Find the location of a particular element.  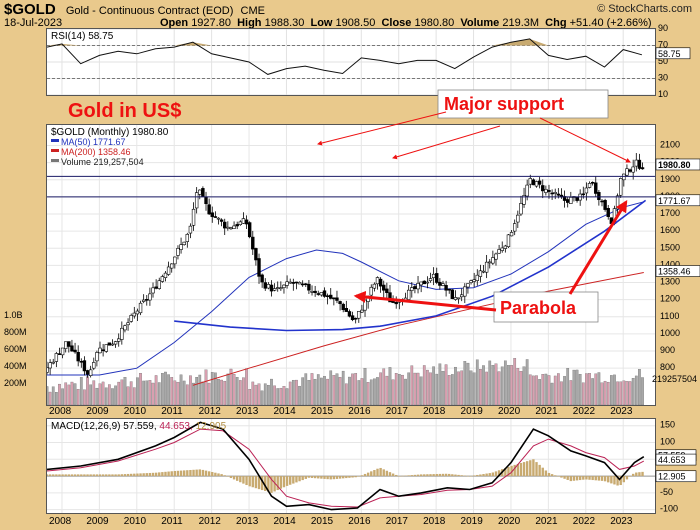

signal-line is located at coordinates (345, 468).